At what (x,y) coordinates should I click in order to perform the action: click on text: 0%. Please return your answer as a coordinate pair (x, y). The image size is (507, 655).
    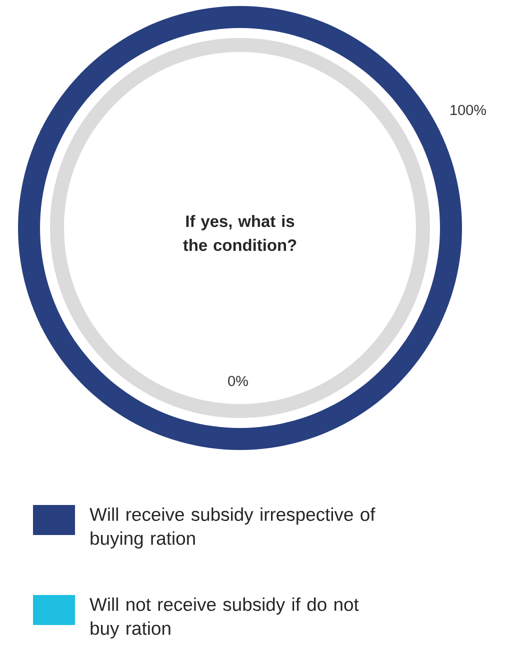
    Looking at the image, I should click on (238, 381).